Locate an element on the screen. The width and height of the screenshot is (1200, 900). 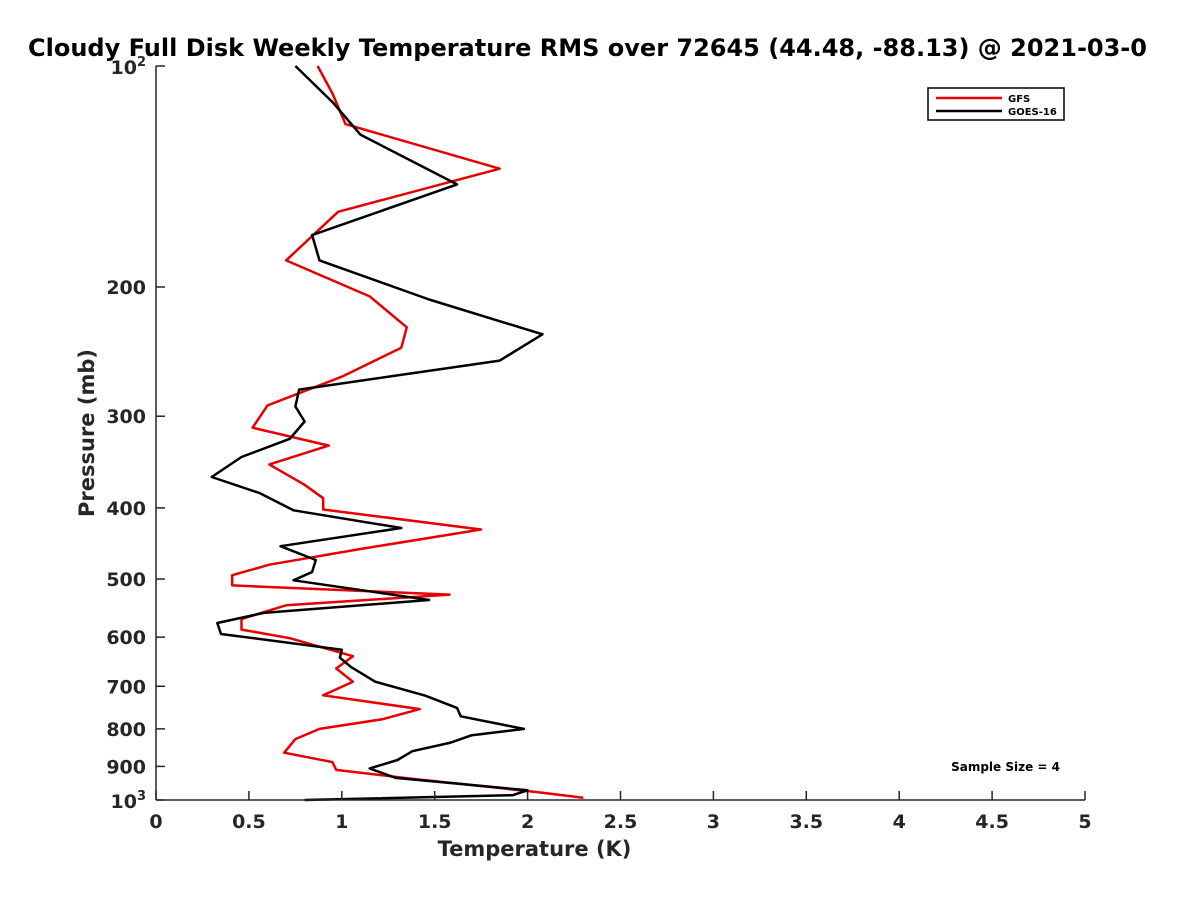
x-tick-label: 3.5 is located at coordinates (806, 822).